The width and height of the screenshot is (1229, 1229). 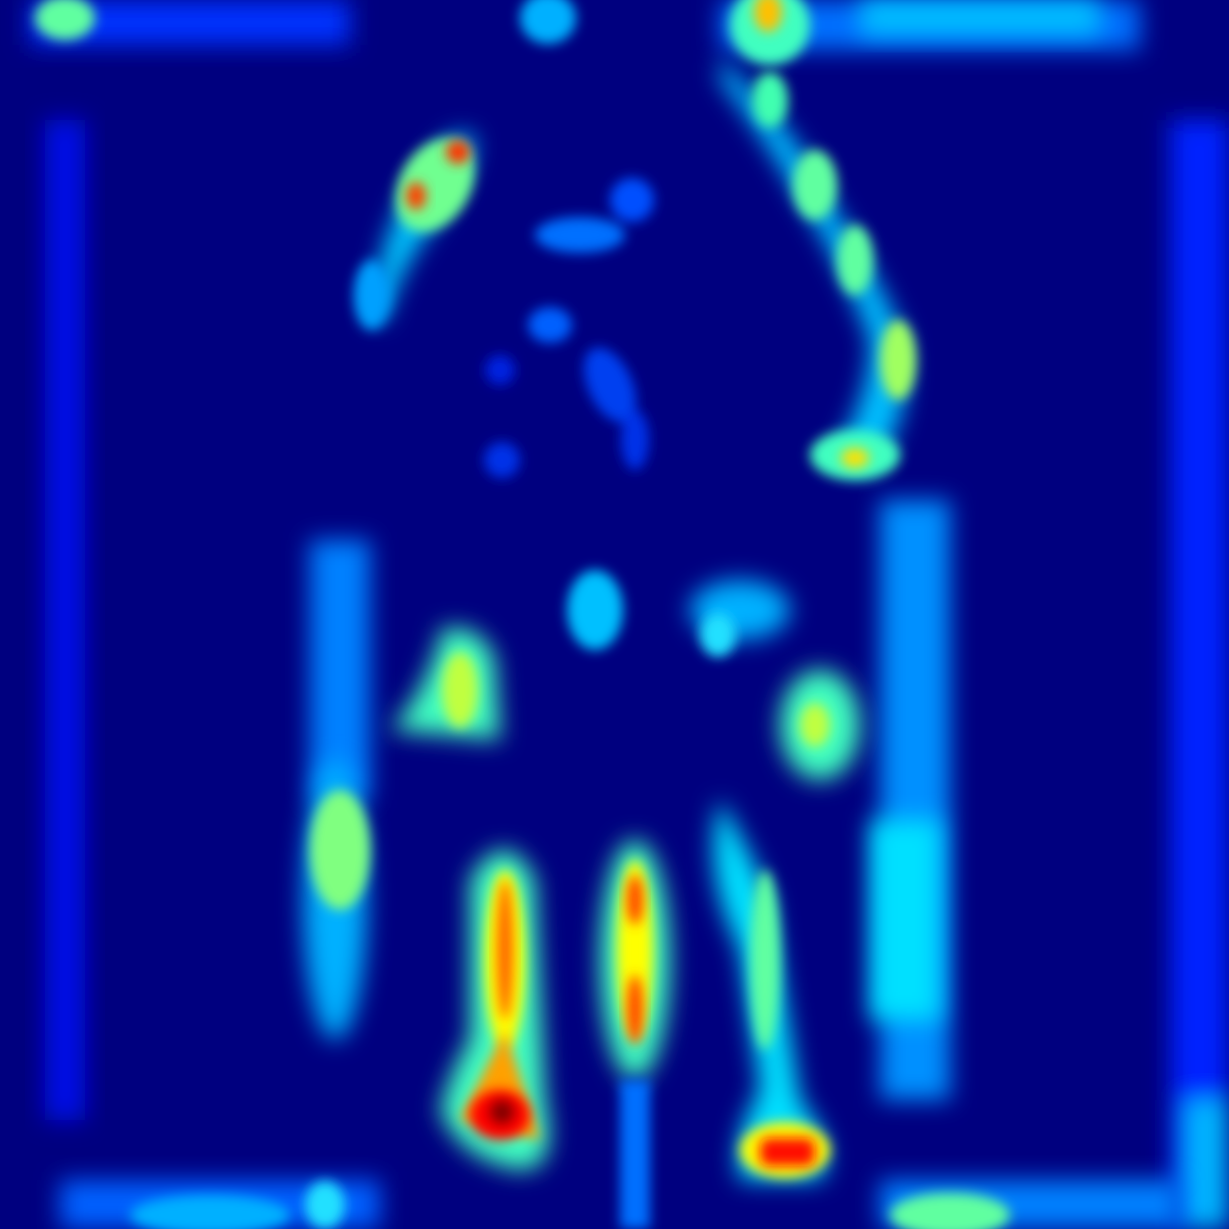 What do you see at coordinates (445, 684) in the screenshot?
I see `center-left-blob` at bounding box center [445, 684].